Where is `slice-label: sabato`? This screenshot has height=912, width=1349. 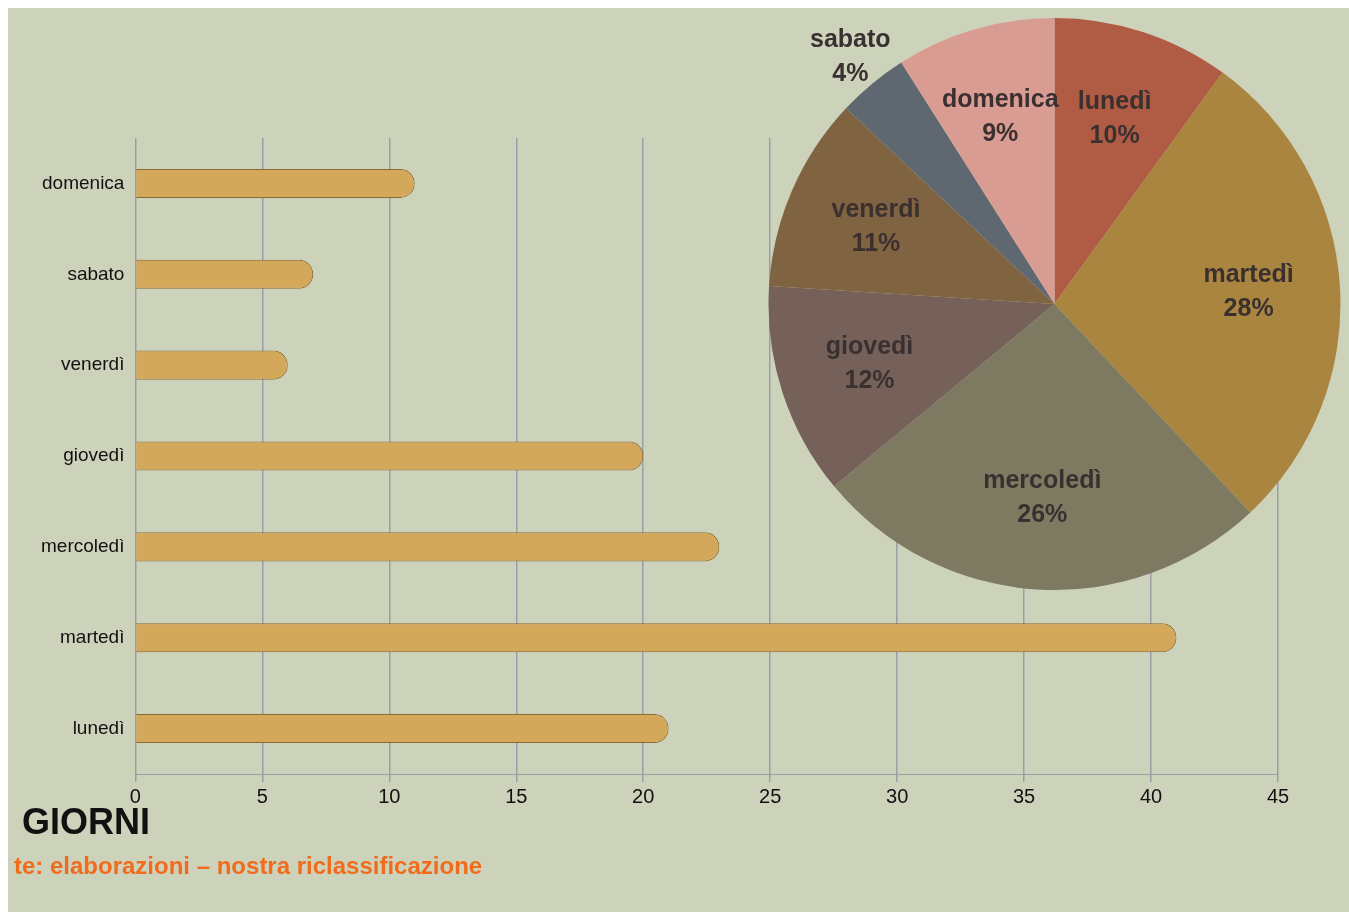
slice-label: sabato is located at coordinates (850, 38).